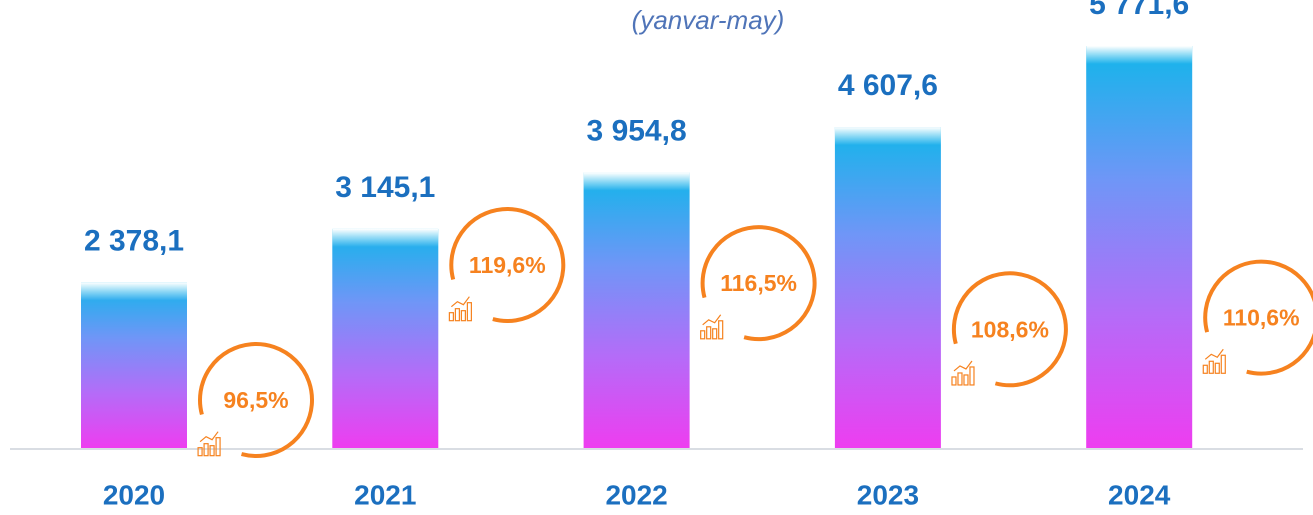  I want to click on x-tick-label: 2023, so click(888, 494).